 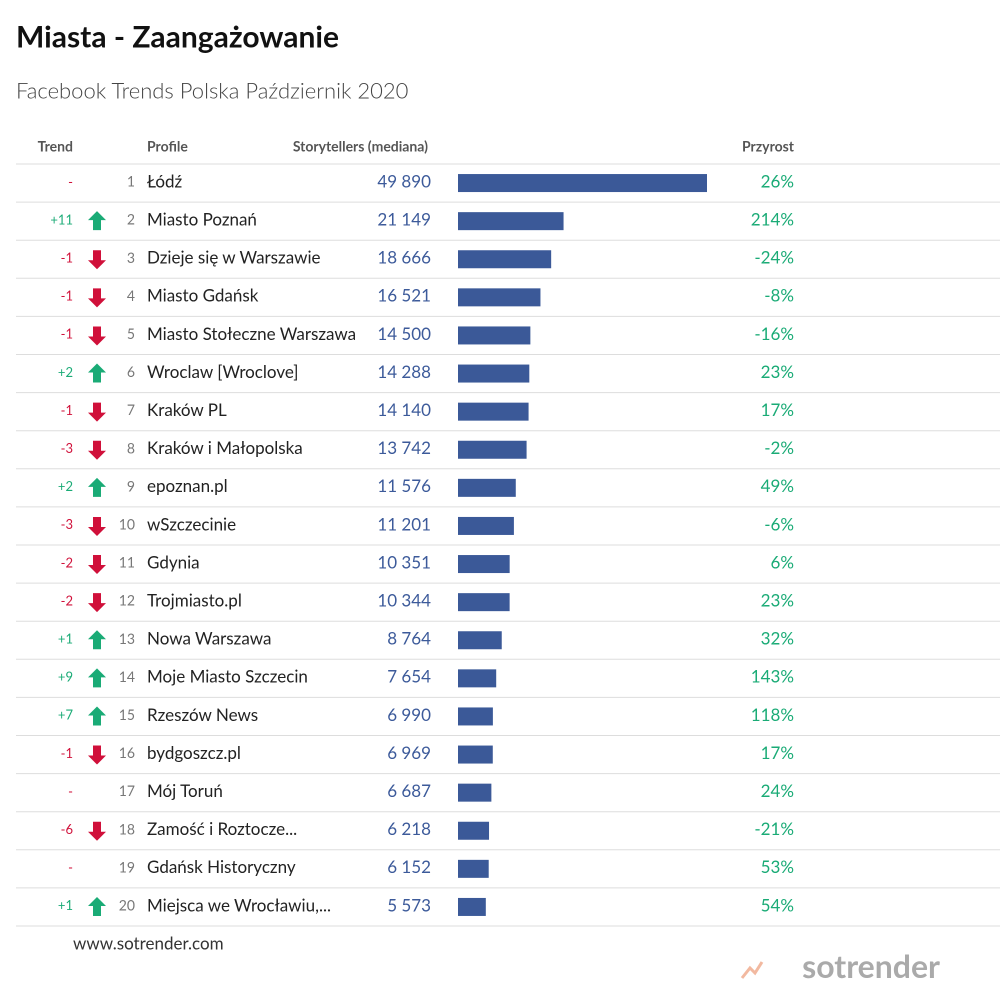 What do you see at coordinates (409, 866) in the screenshot?
I see `storytellers: 6 152` at bounding box center [409, 866].